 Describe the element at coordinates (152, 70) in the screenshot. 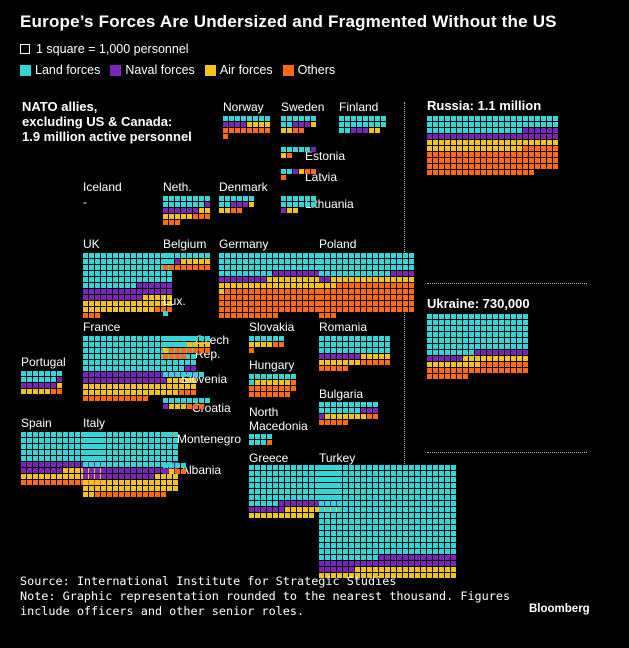

I see `legend-item-naval: Naval forces` at that location.